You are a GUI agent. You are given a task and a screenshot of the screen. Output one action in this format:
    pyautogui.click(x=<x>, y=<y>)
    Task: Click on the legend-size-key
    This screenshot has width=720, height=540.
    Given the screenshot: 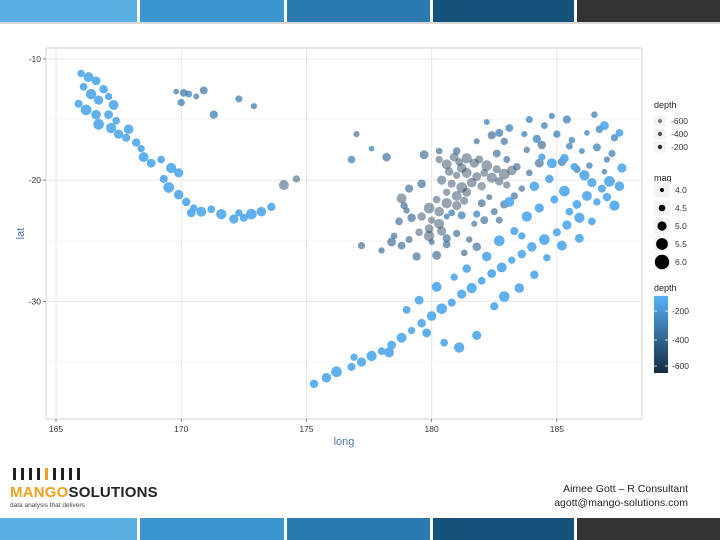 What is the action you would take?
    pyautogui.click(x=662, y=190)
    